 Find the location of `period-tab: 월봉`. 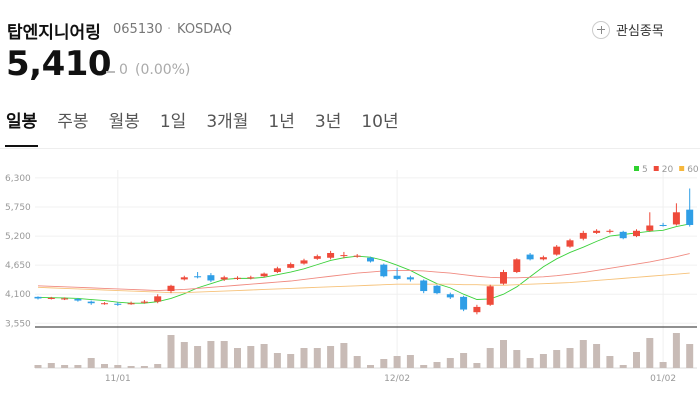

period-tab: 월봉 is located at coordinates (124, 122).